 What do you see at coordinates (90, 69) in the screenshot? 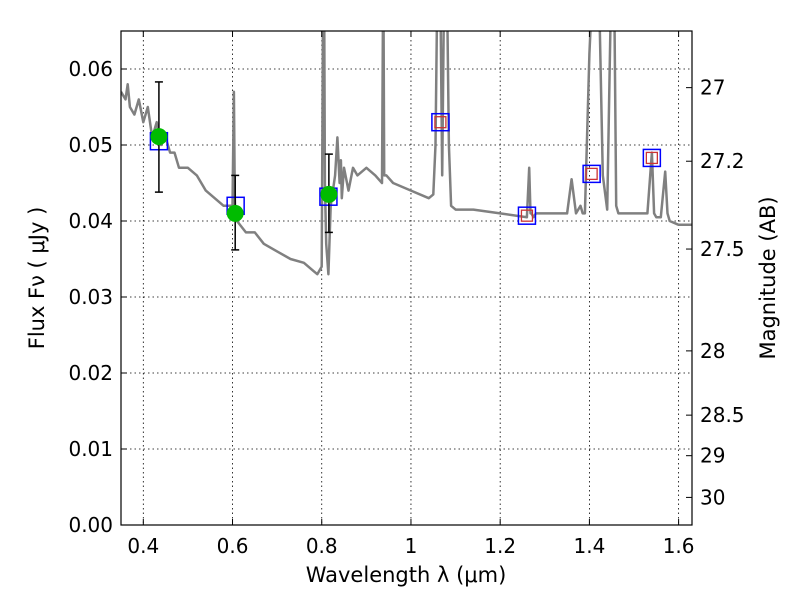
I see `y-tick-label: 0.06` at bounding box center [90, 69].